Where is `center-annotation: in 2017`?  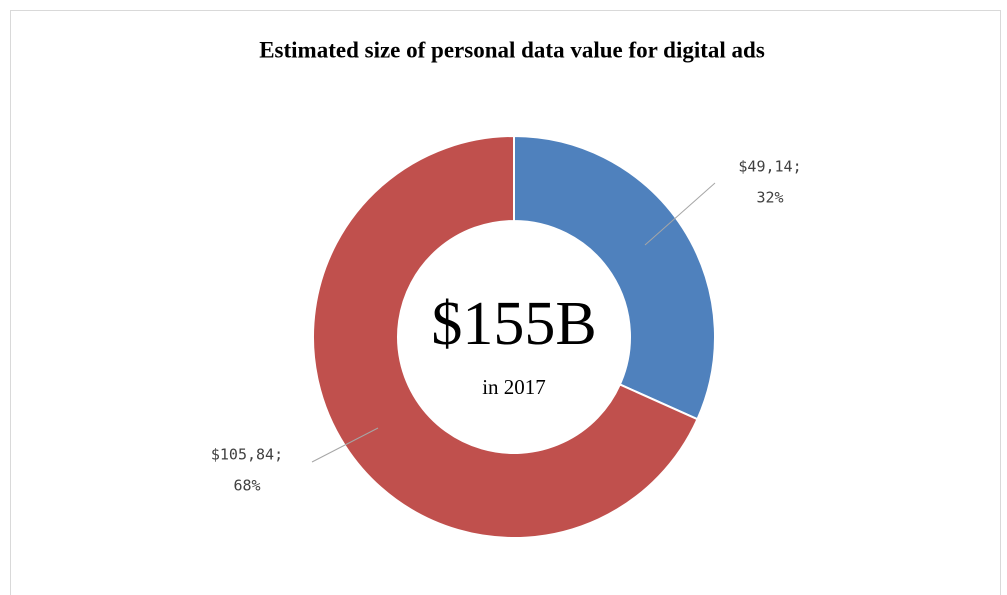
center-annotation: in 2017 is located at coordinates (514, 387).